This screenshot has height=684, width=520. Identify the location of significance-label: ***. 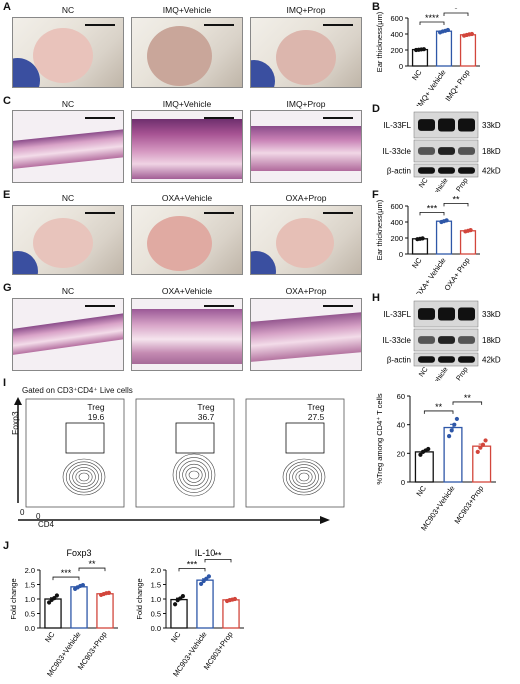
(432, 208).